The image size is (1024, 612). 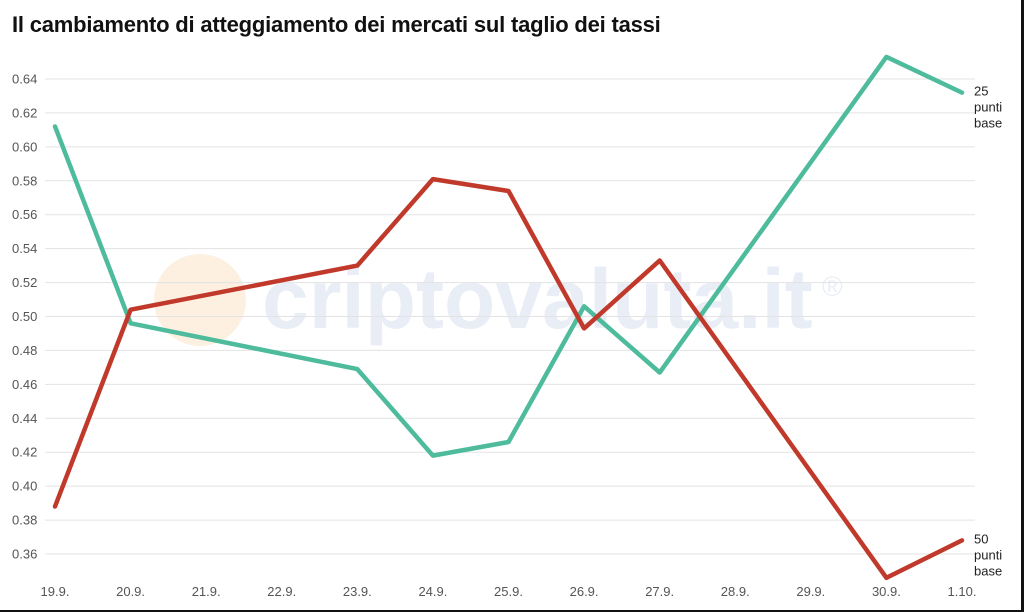 I want to click on x-tick-label: 29.9., so click(x=810, y=591).